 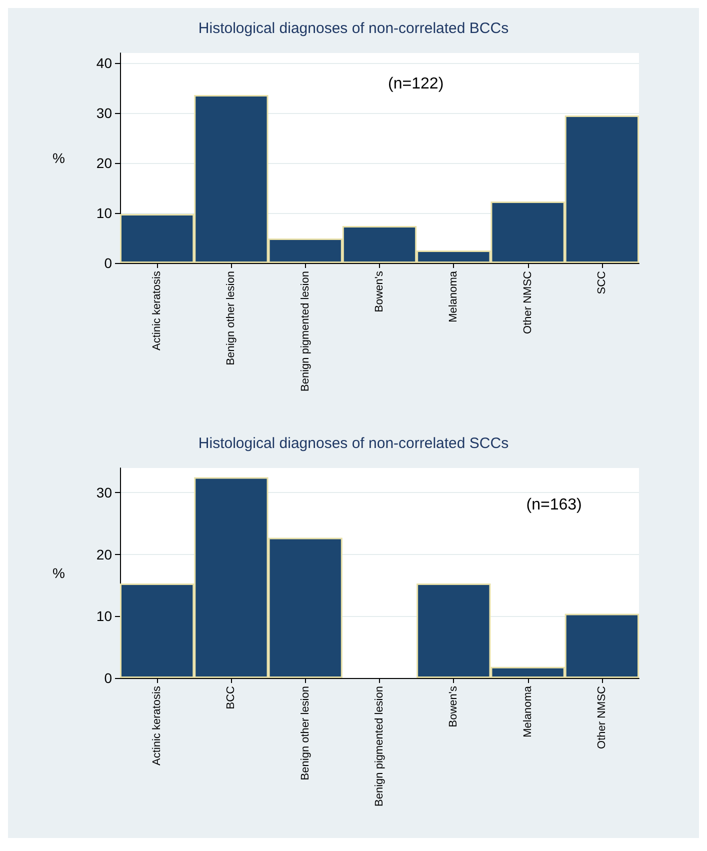 I want to click on chart-title: Histological diagnoses of non-correlated BCCs, so click(x=353, y=28).